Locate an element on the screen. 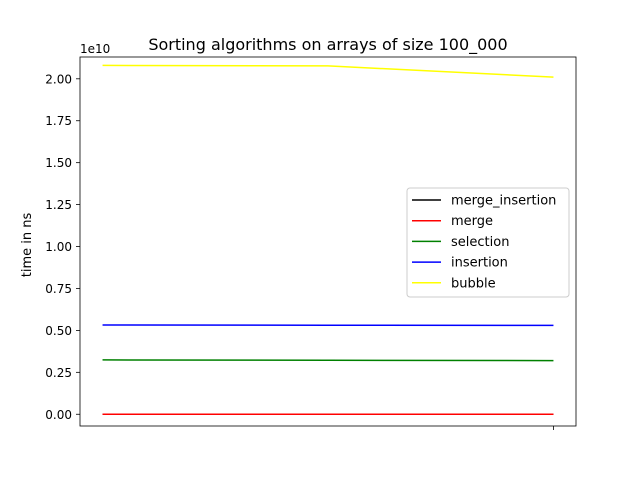 The height and width of the screenshot is (484, 640). y-tick-label: 2.00 is located at coordinates (58, 79).